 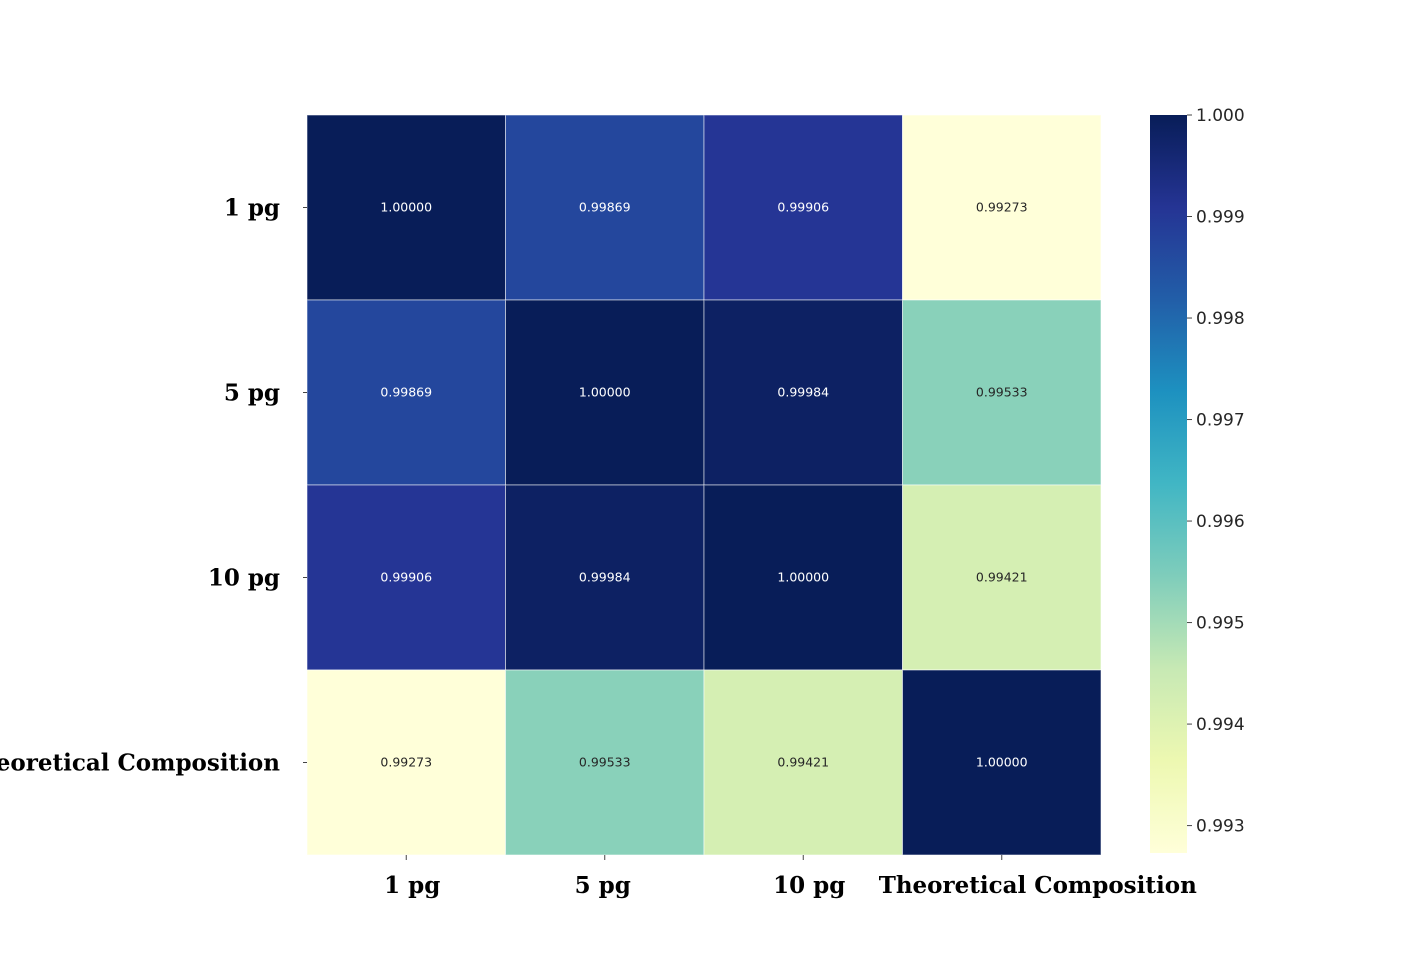 What do you see at coordinates (1220, 725) in the screenshot?
I see `colorbar-tick-label: 0.994` at bounding box center [1220, 725].